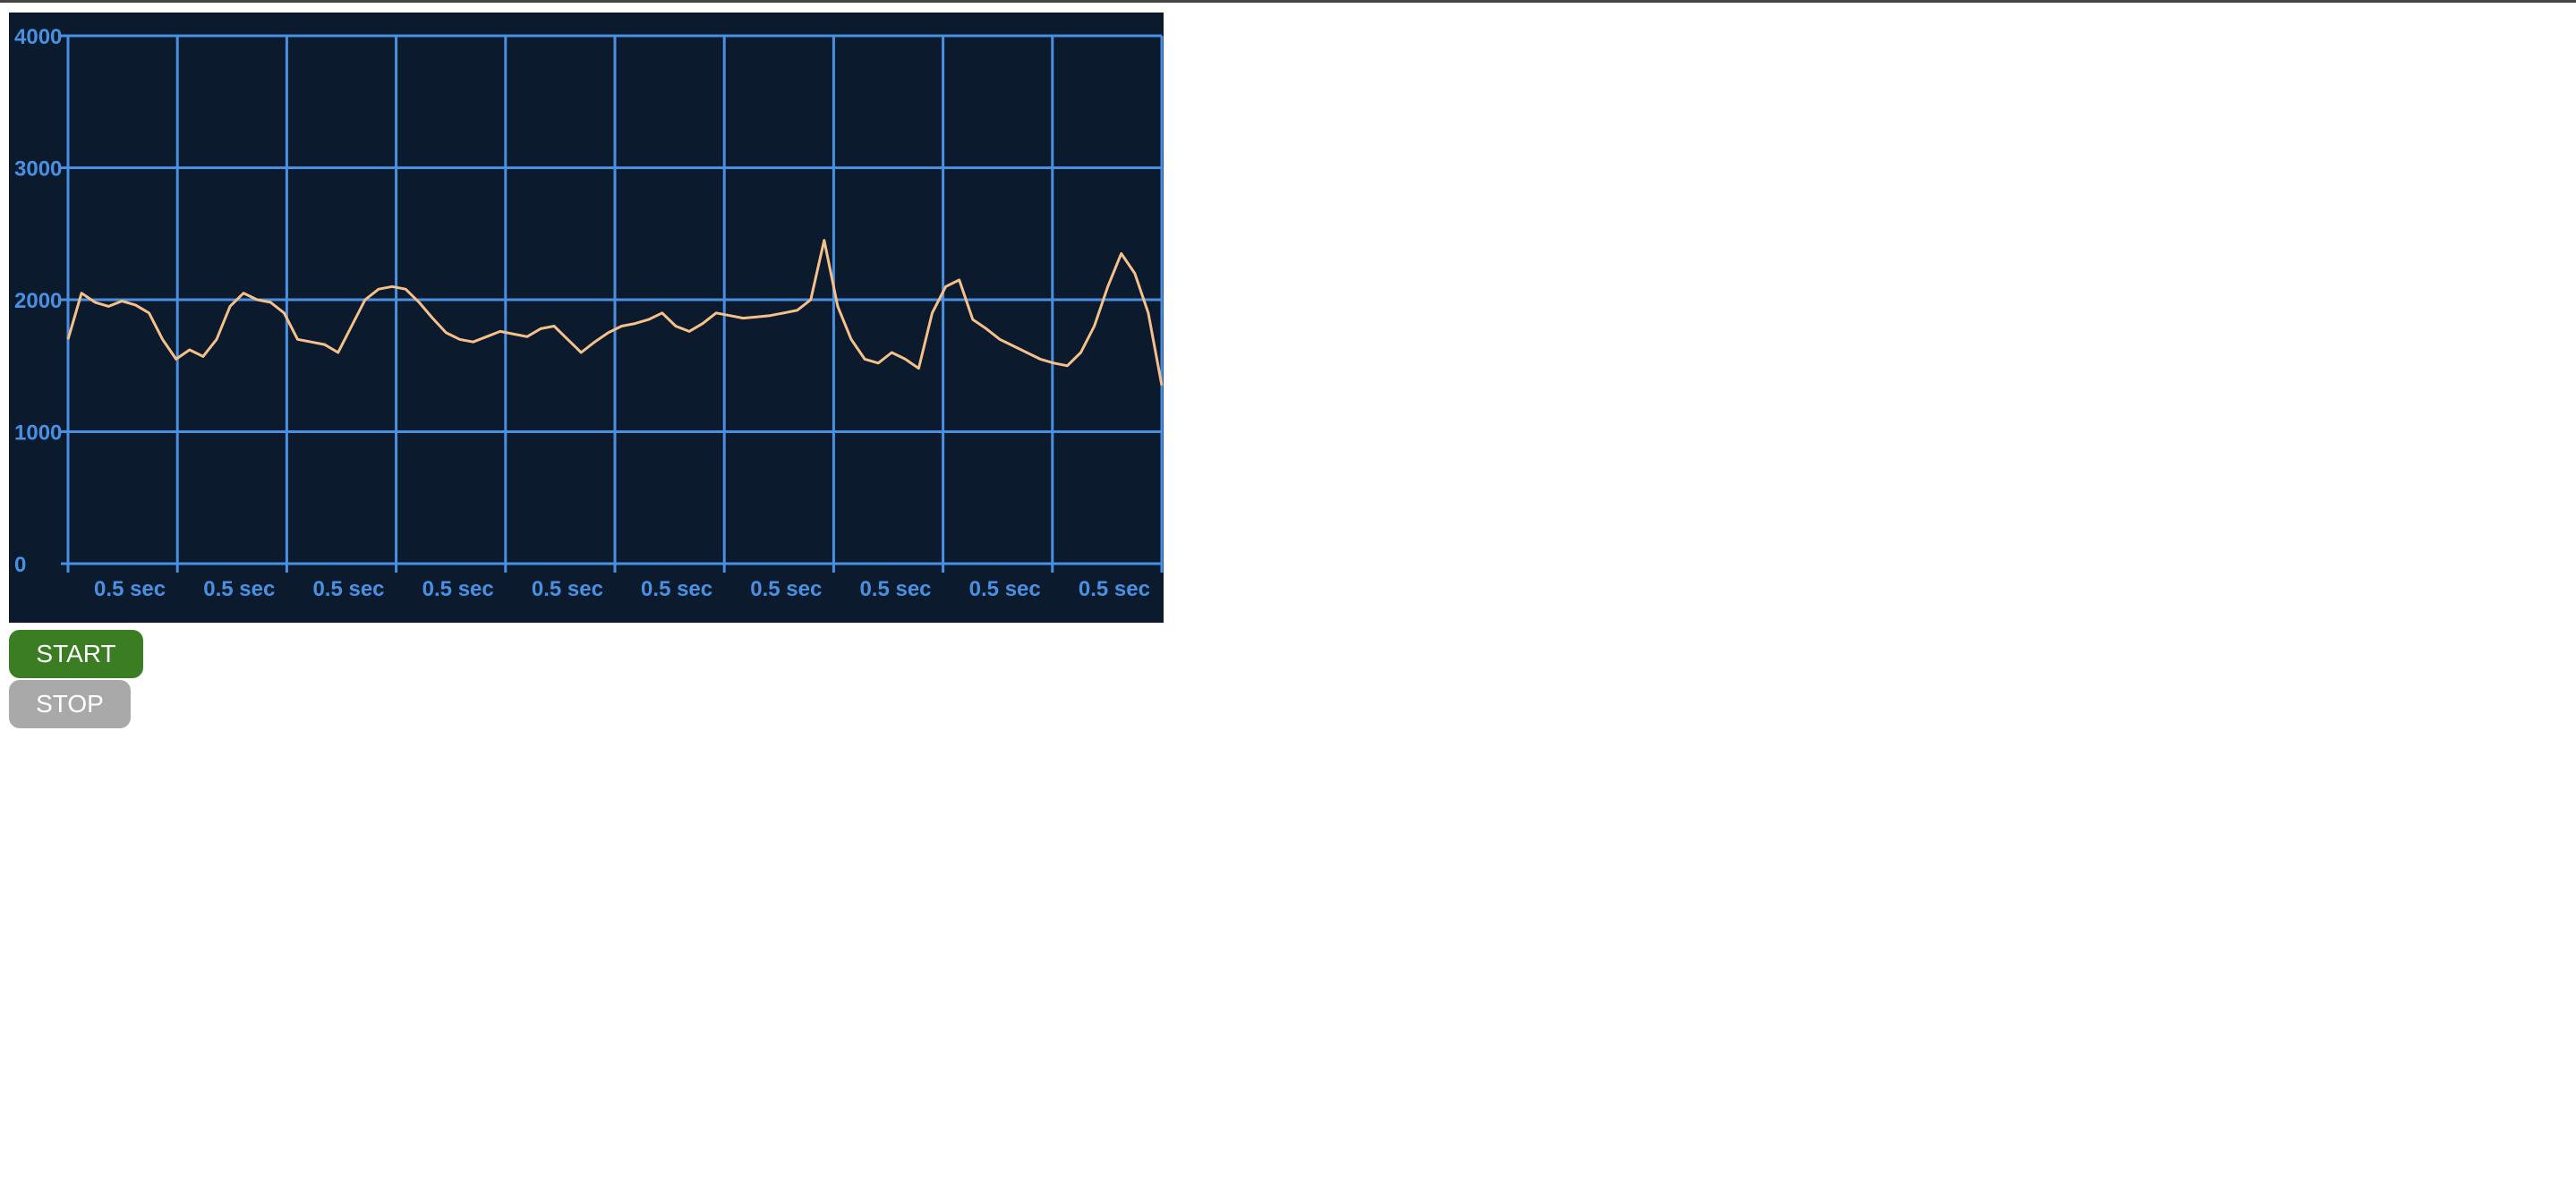  I want to click on window-top-rule, so click(1288, 1).